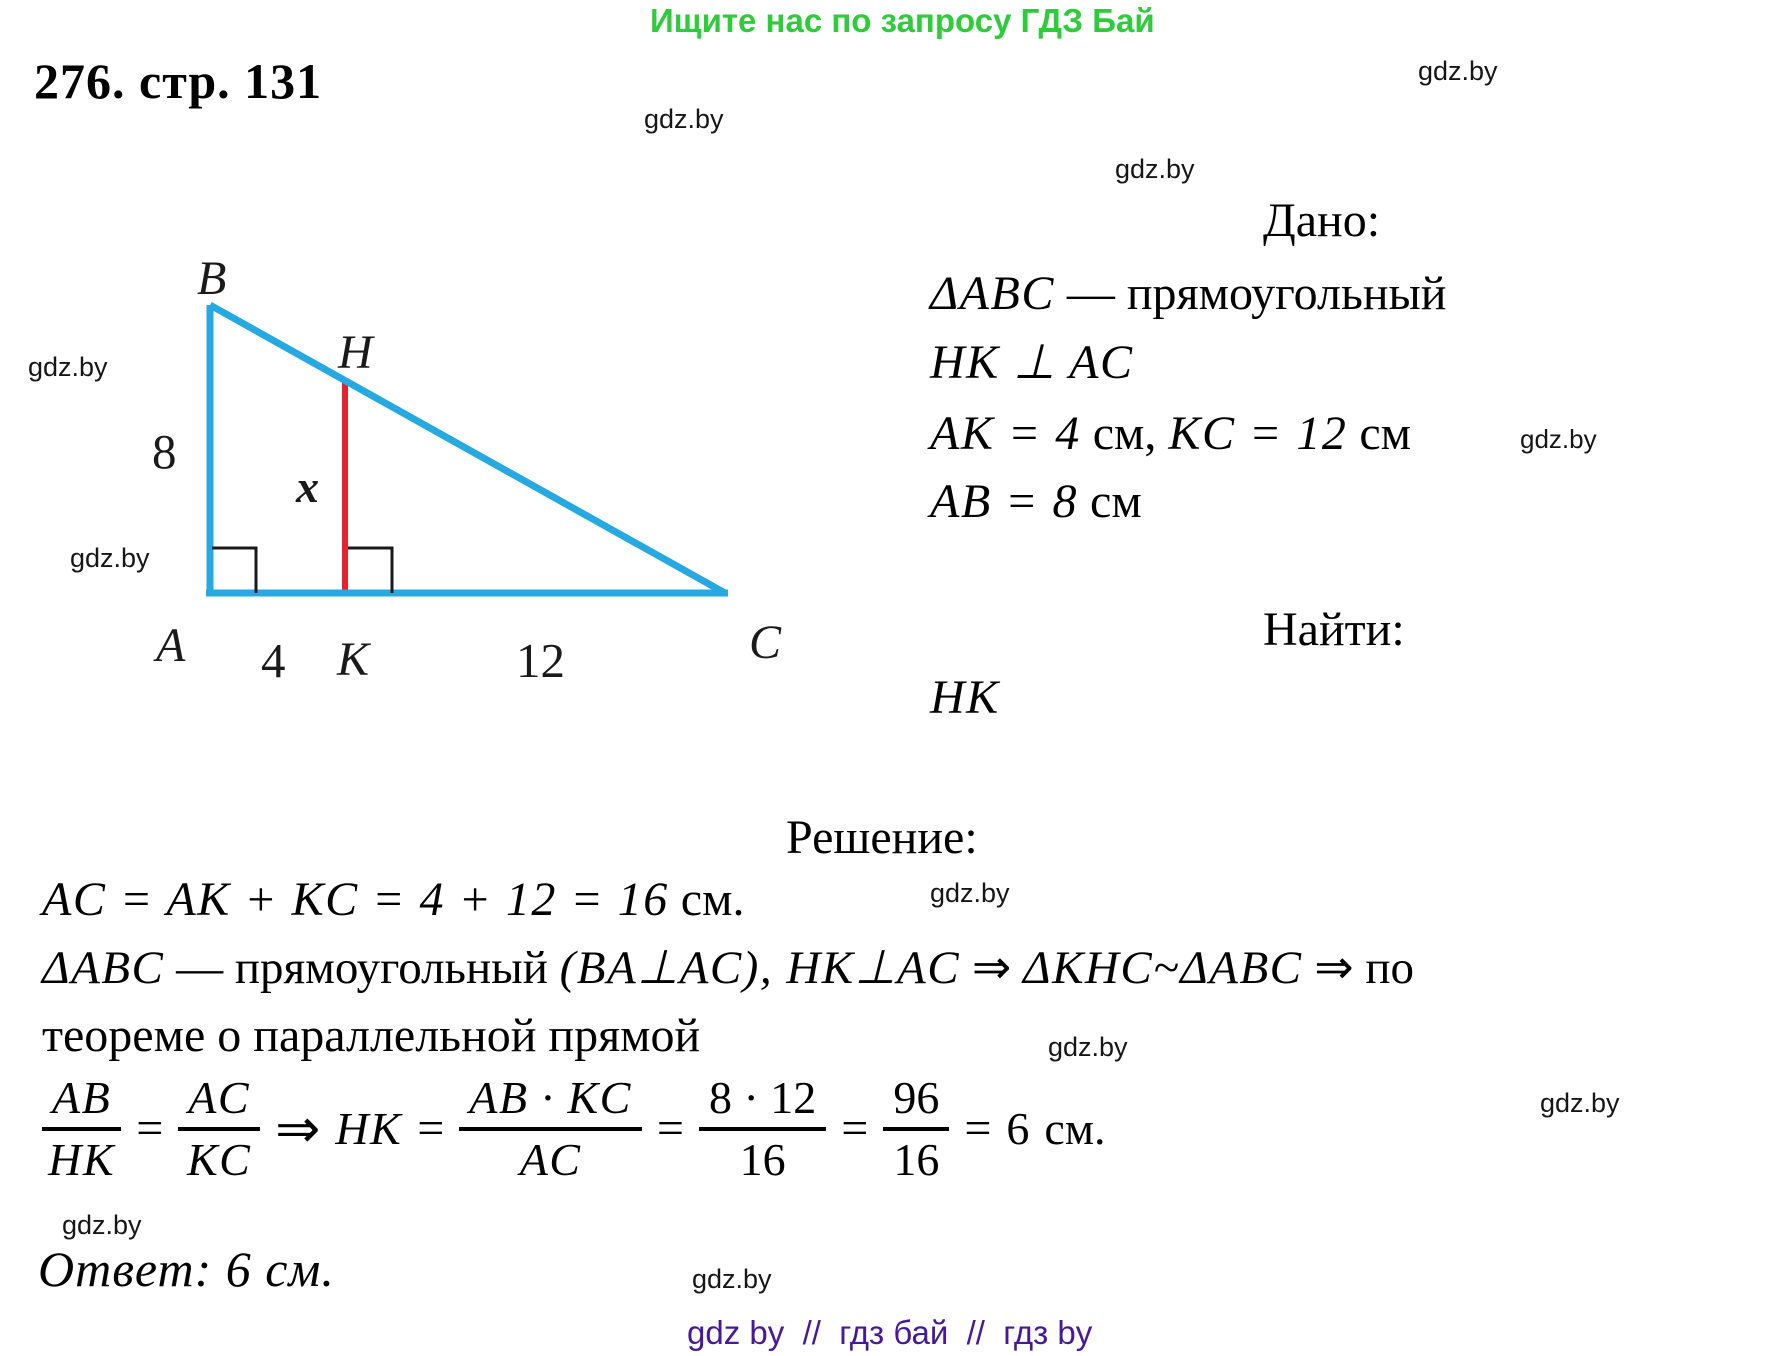 The height and width of the screenshot is (1356, 1765). I want to click on given-triangle-text: прямоугольный, so click(1286, 293).